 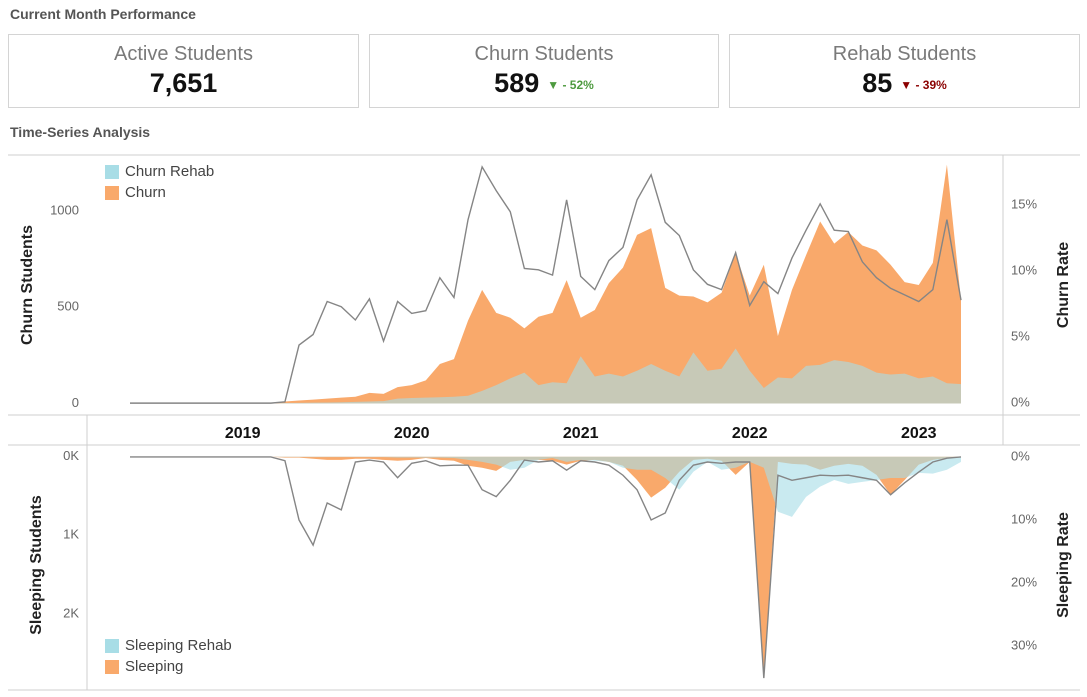 I want to click on y-tick-label: 1000, so click(x=64, y=209).